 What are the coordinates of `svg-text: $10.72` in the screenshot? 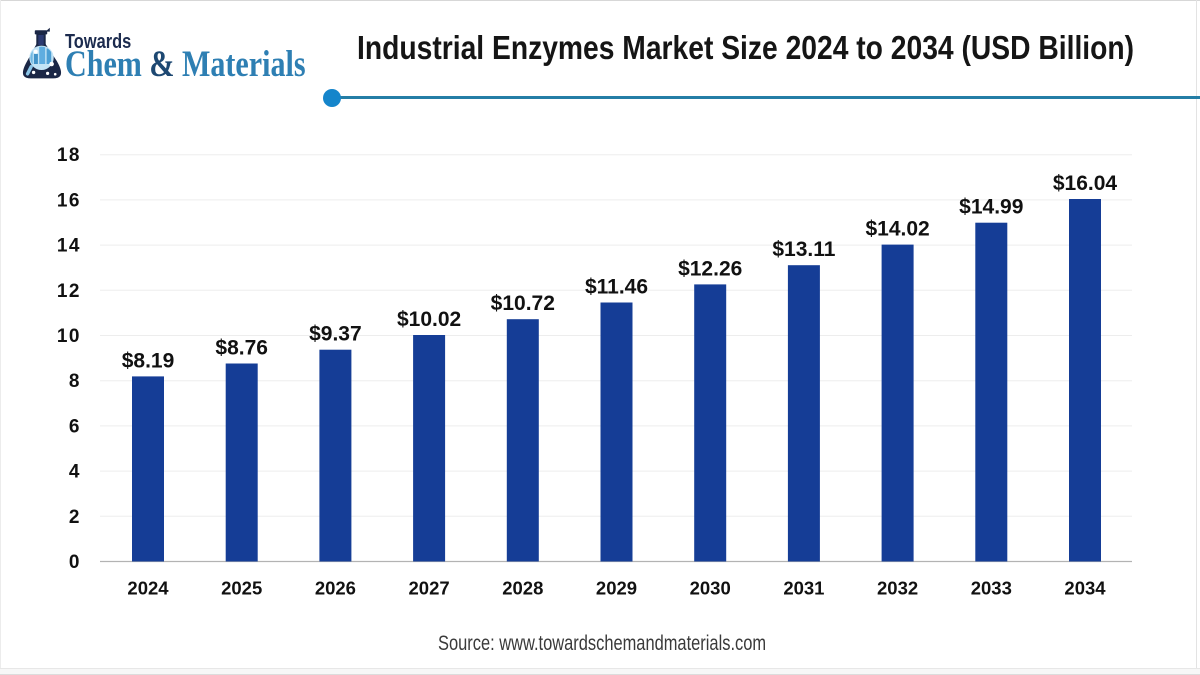 It's located at (523, 303).